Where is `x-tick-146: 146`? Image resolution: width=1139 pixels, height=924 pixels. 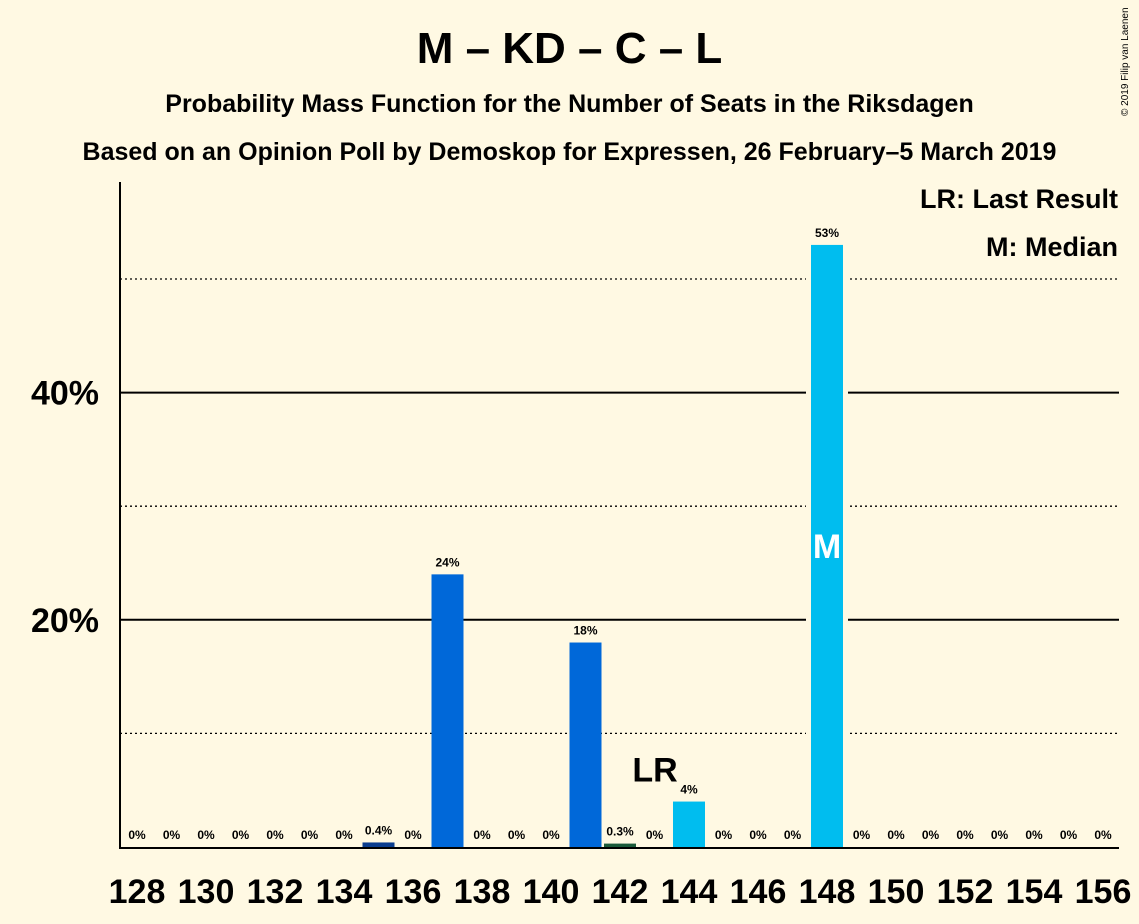
x-tick-146: 146 is located at coordinates (758, 892).